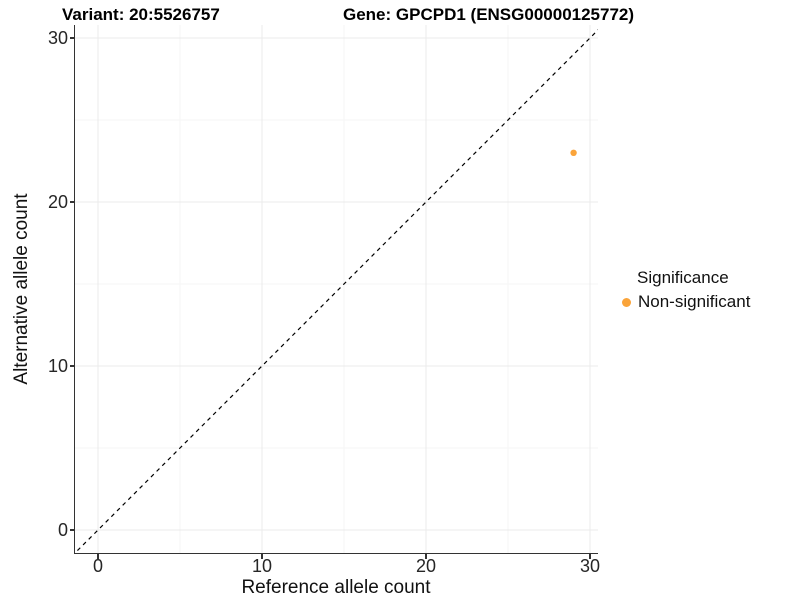 The width and height of the screenshot is (800, 600). Describe the element at coordinates (590, 566) in the screenshot. I see `x-tick-label: 30` at that location.